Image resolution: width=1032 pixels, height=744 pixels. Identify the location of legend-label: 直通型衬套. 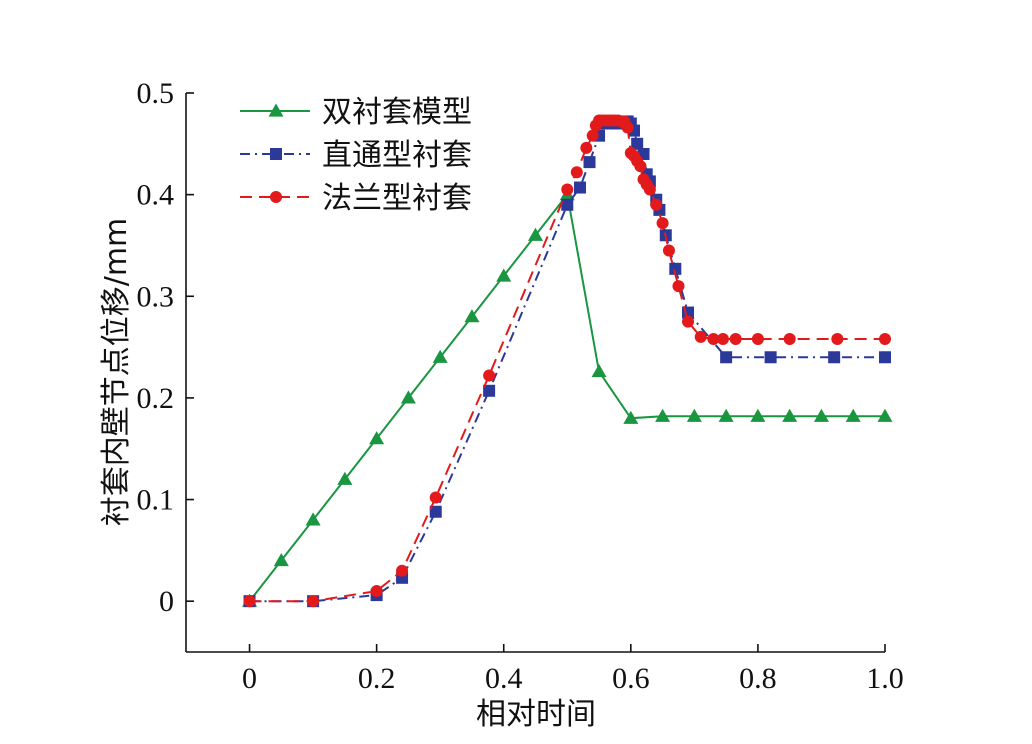
(397, 155).